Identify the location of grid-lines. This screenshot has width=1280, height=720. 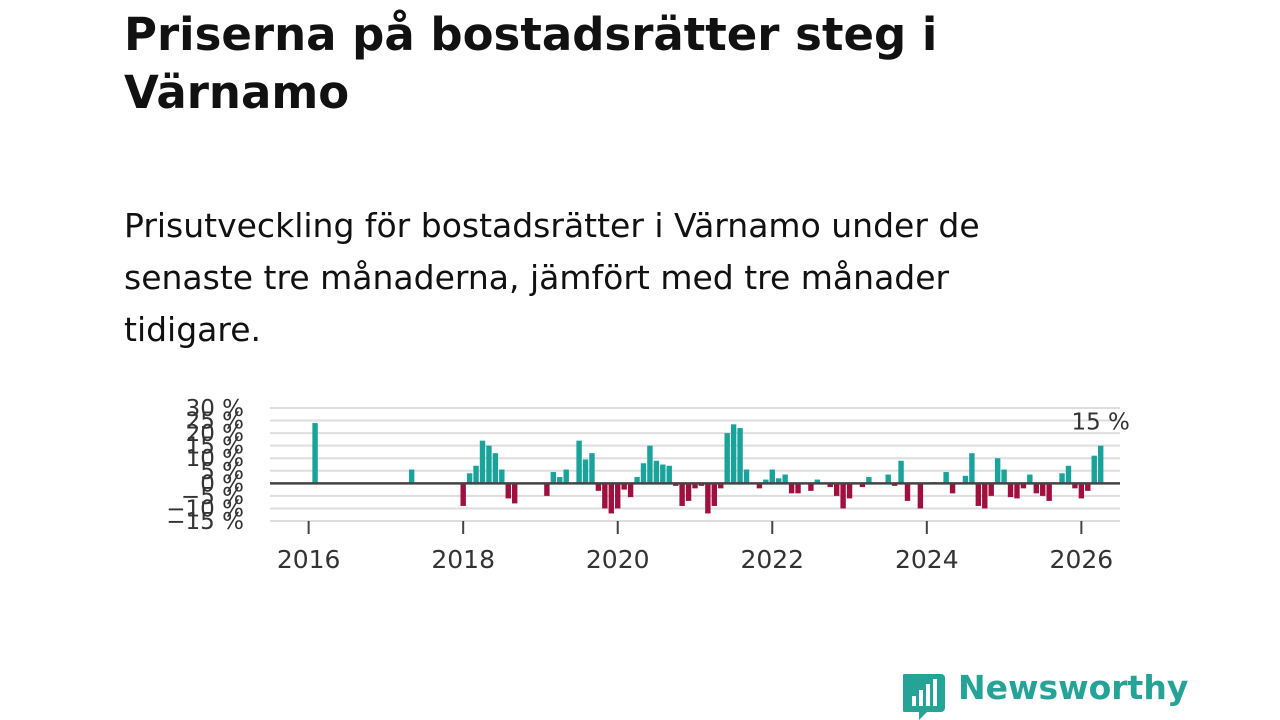
(695, 464).